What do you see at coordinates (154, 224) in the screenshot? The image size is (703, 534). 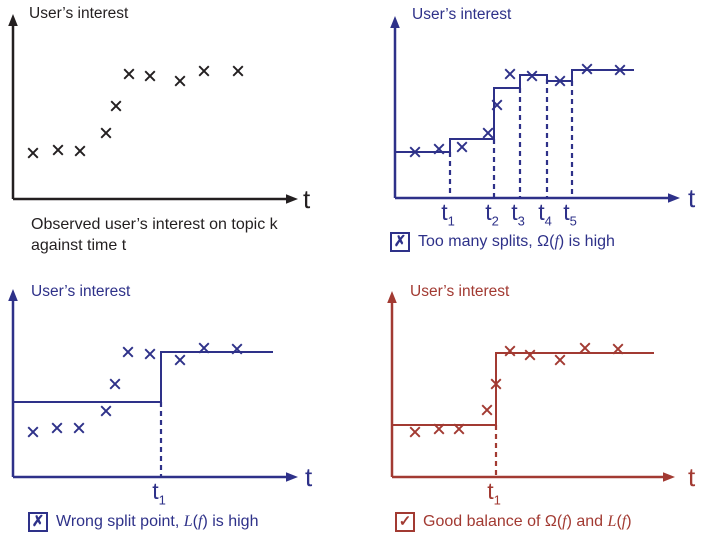 I see `caption-line: Observed user’s interest on topic k` at bounding box center [154, 224].